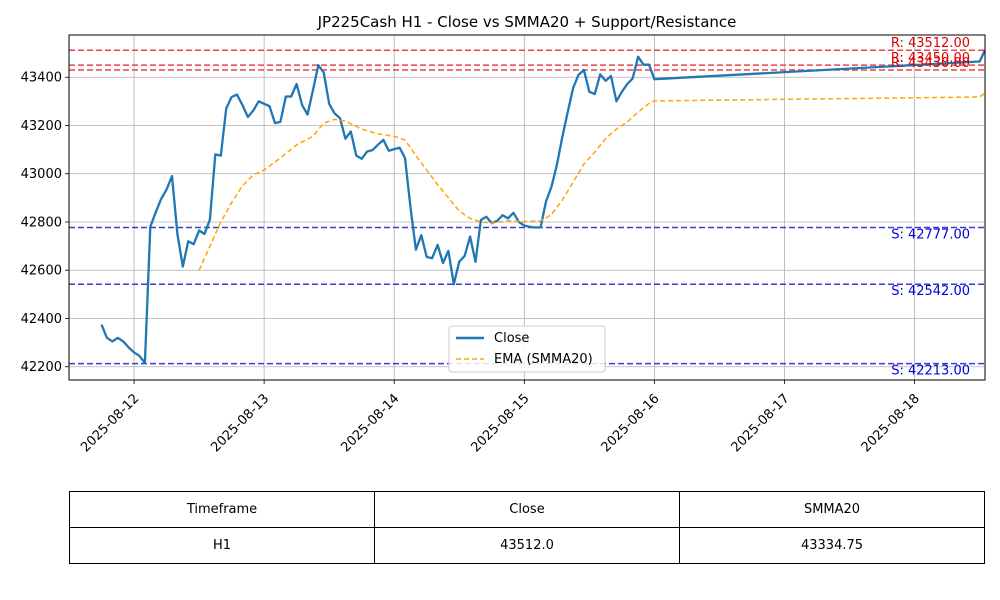 The height and width of the screenshot is (600, 1000). Describe the element at coordinates (41, 78) in the screenshot. I see `y-tick-label: 43400` at that location.